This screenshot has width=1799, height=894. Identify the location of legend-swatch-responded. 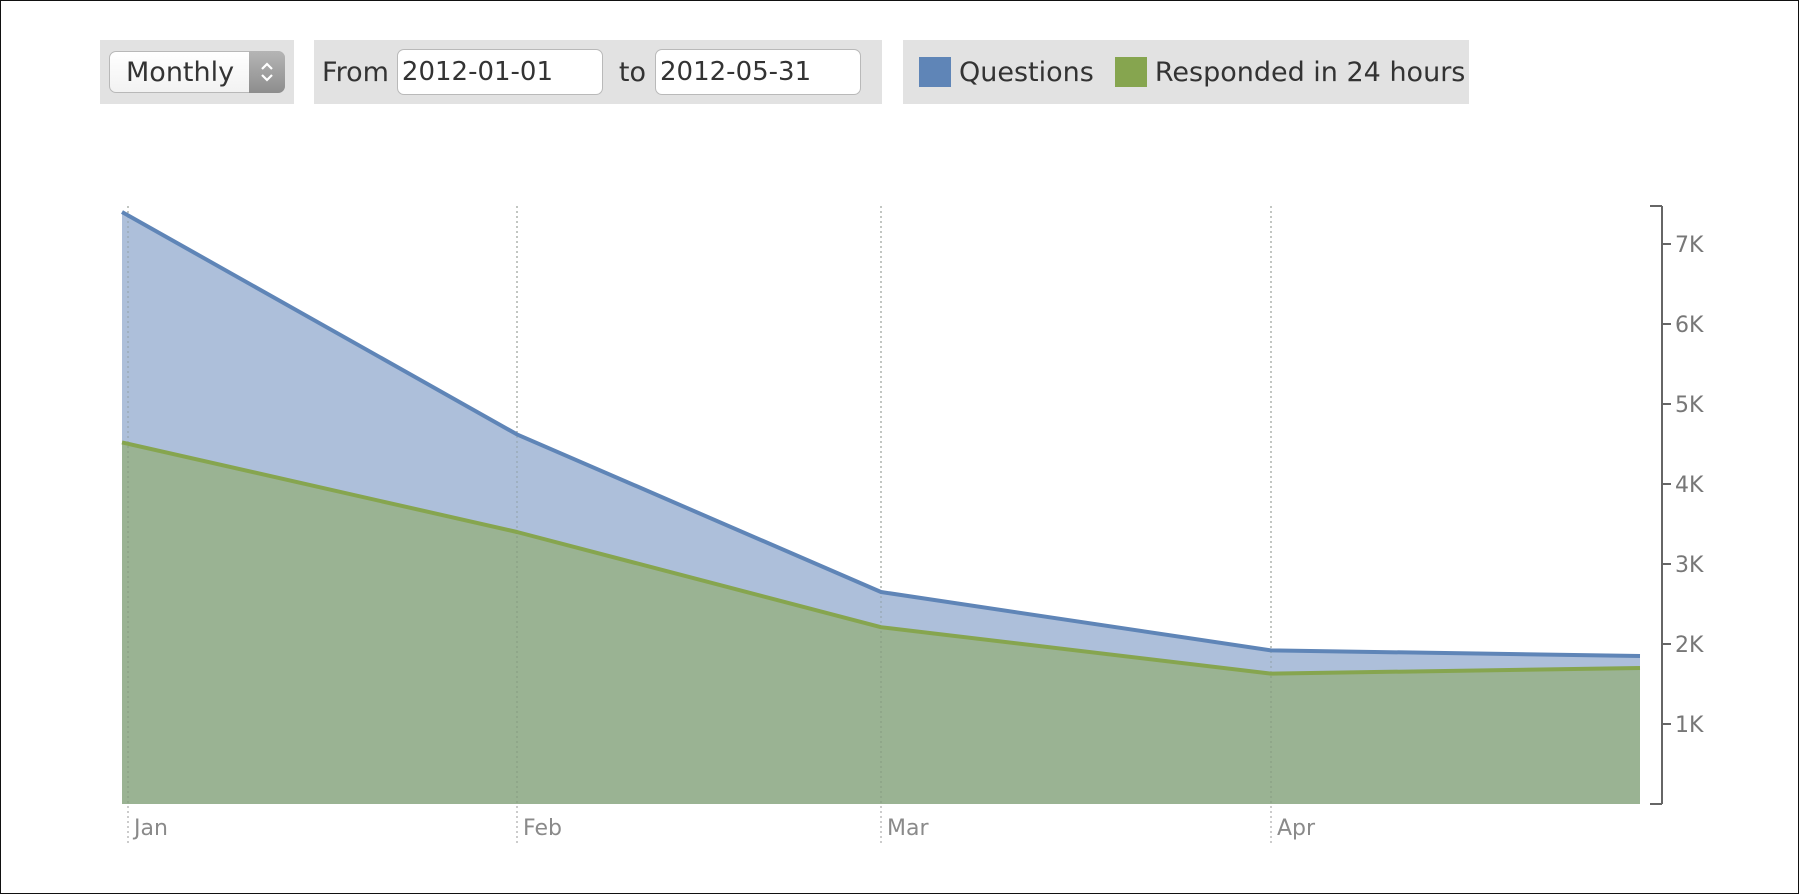
(1130, 72).